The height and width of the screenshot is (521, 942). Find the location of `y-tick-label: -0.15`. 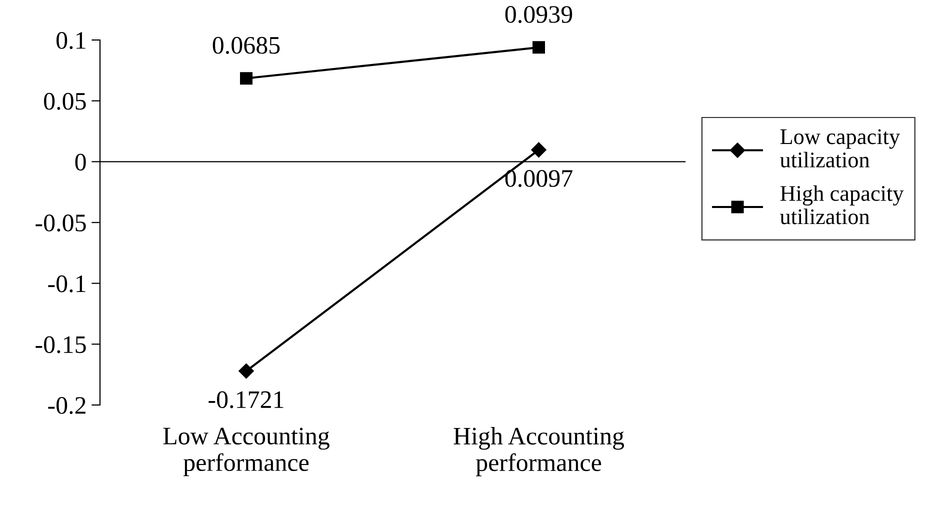

y-tick-label: -0.15 is located at coordinates (61, 345).